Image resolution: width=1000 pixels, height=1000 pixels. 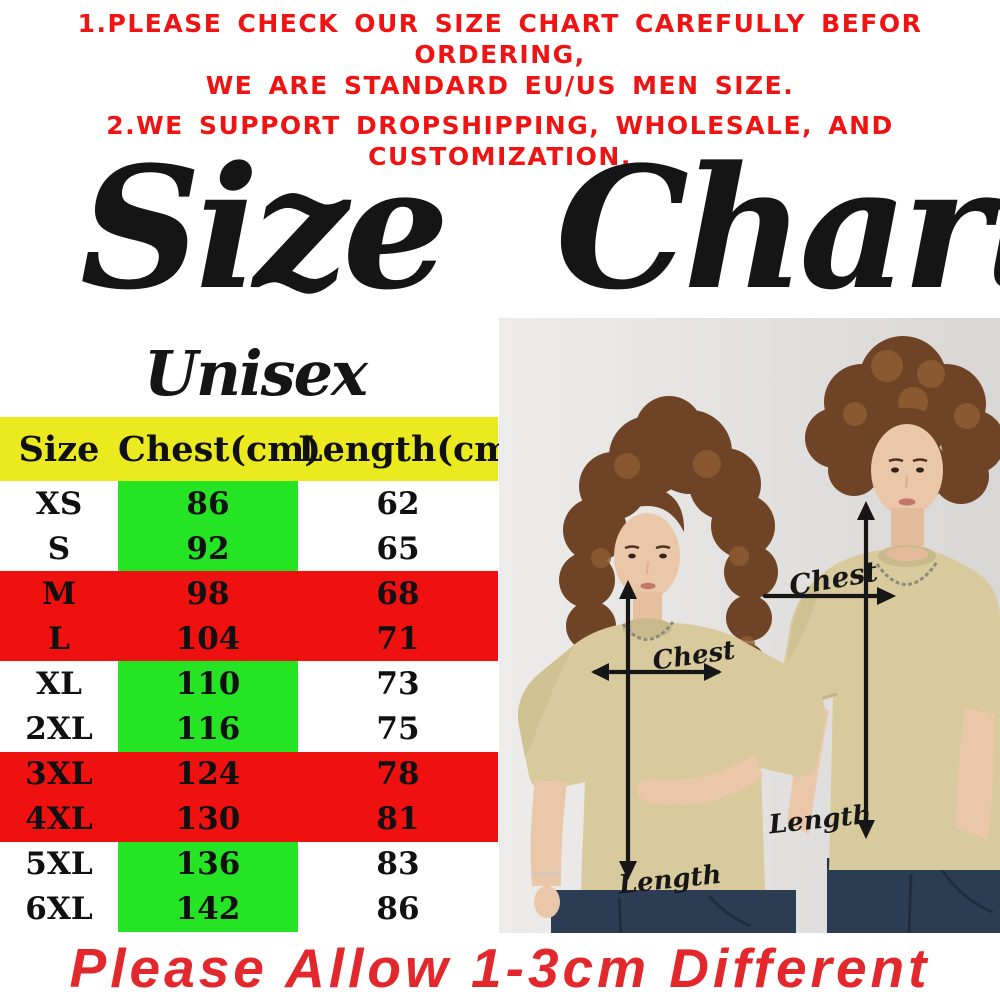 What do you see at coordinates (663, 547) in the screenshot?
I see `woman-brow-right` at bounding box center [663, 547].